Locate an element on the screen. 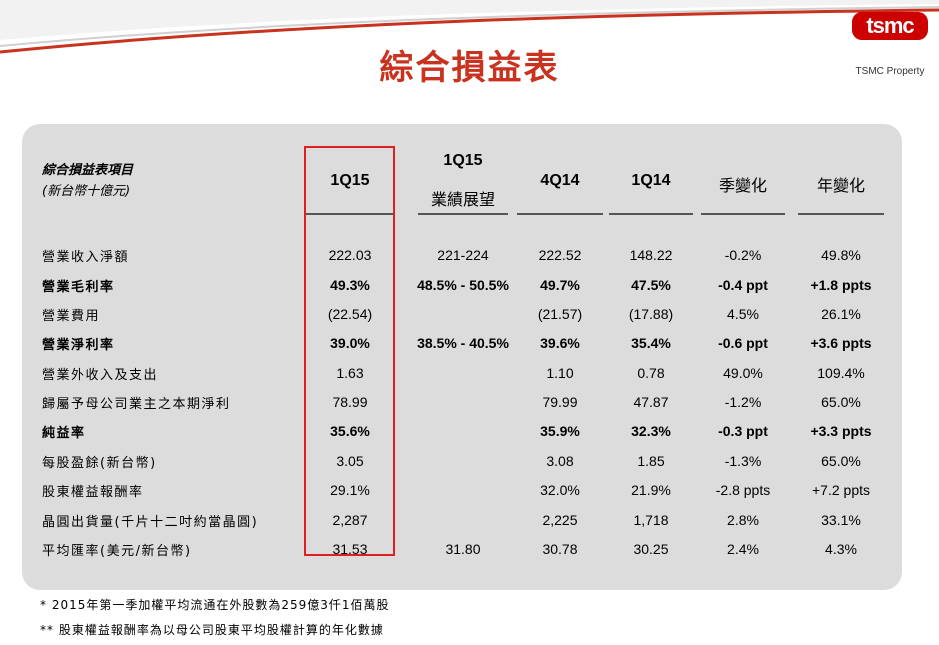  row-label: 營業淨利率 is located at coordinates (78, 345).